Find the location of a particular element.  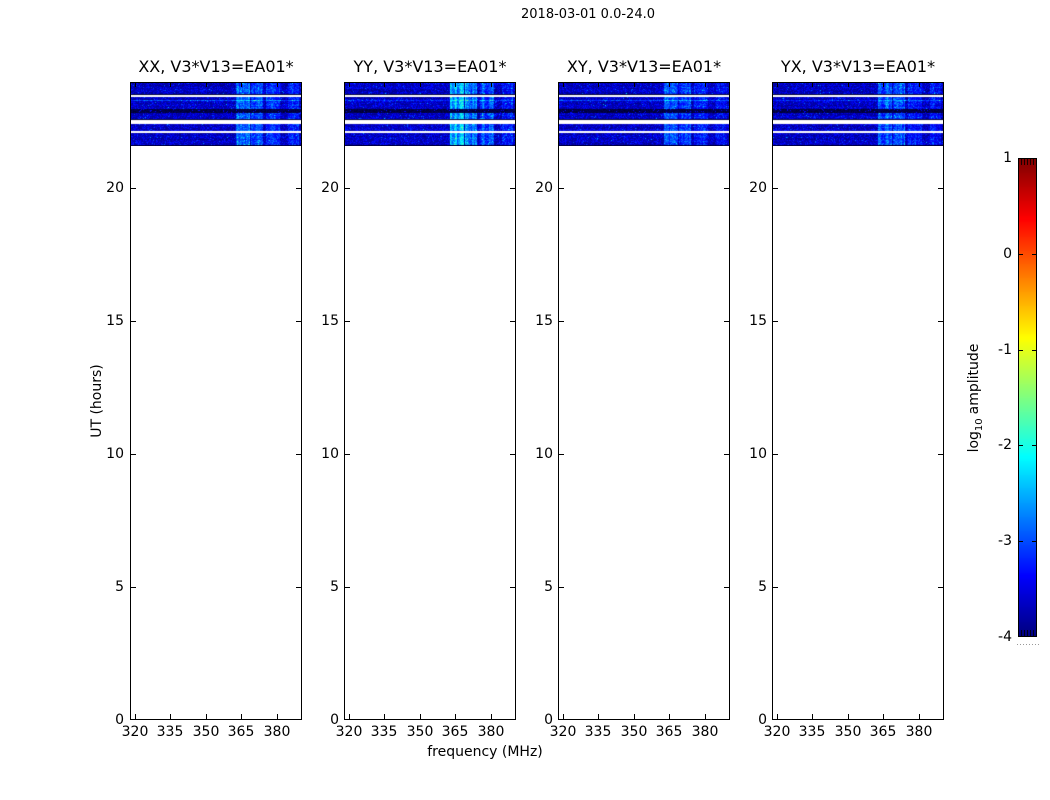

colorbar-axis-label: log10 amplitude is located at coordinates (977, 398).